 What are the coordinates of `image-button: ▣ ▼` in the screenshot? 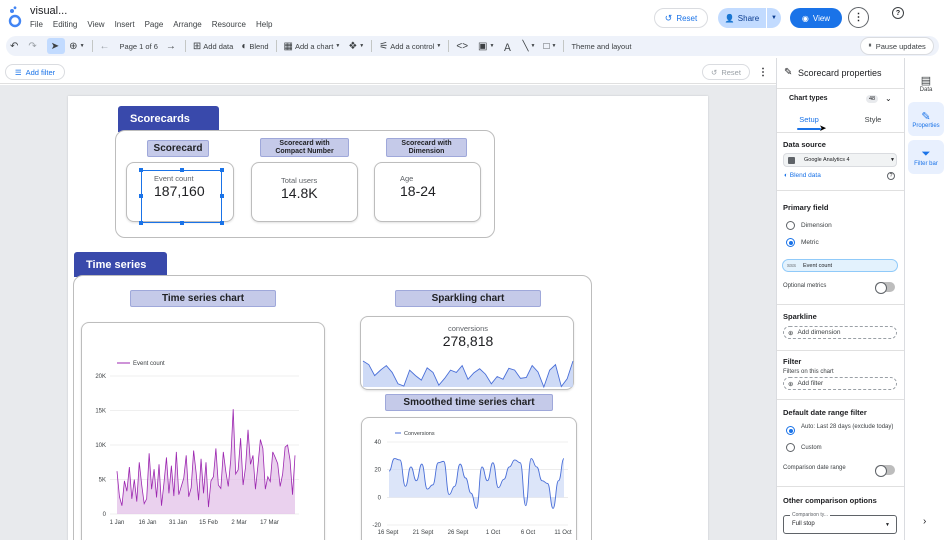 It's located at (486, 46).